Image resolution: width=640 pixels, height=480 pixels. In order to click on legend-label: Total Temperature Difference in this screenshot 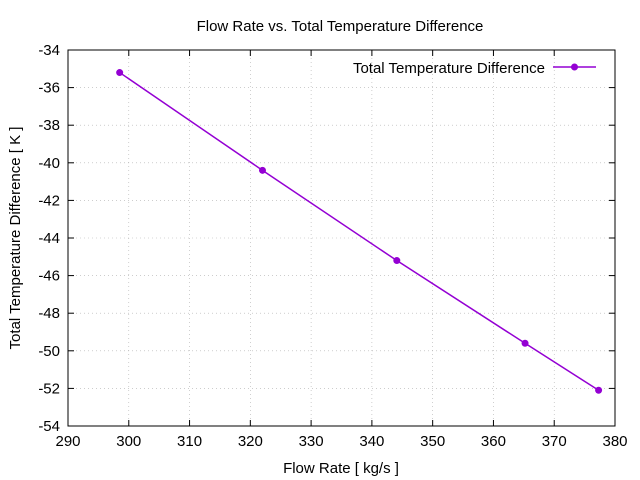, I will do `click(449, 68)`.